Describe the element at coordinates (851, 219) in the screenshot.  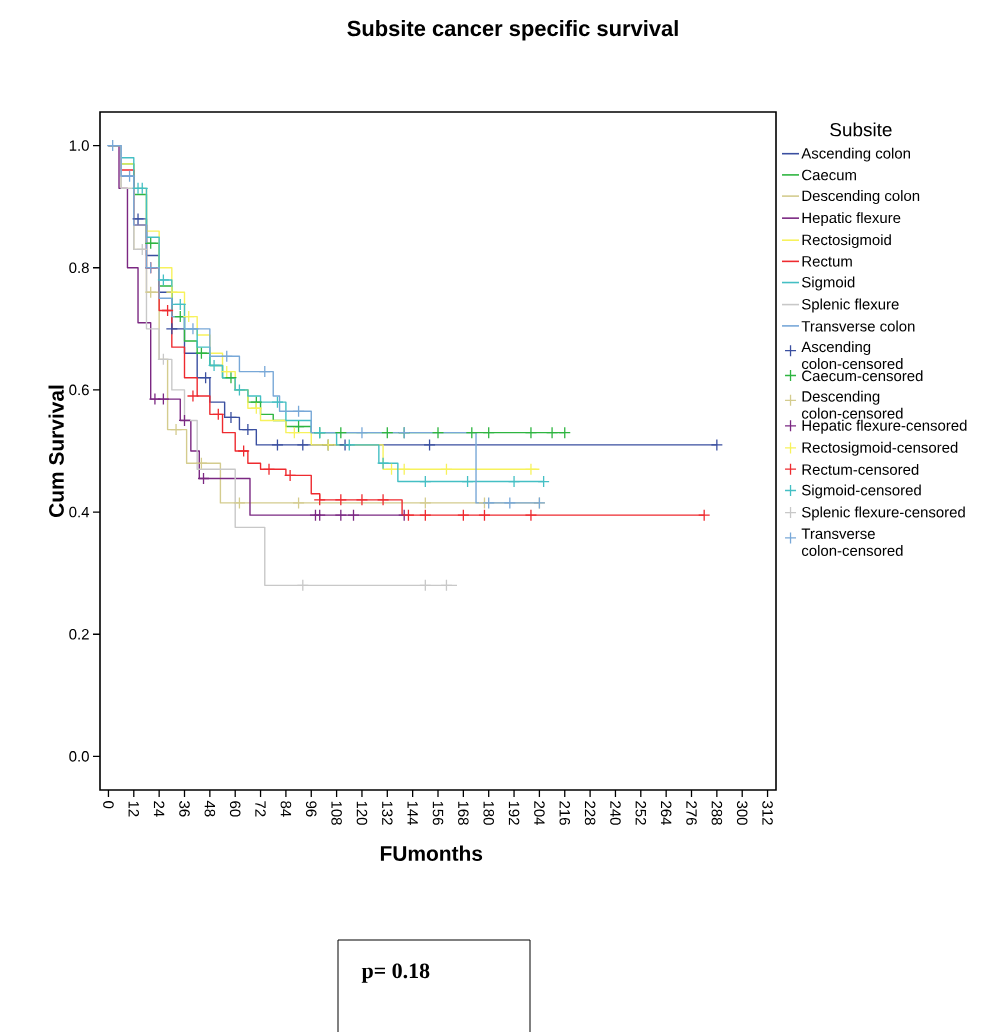
I see `legend-label: Hepatic flexure` at that location.